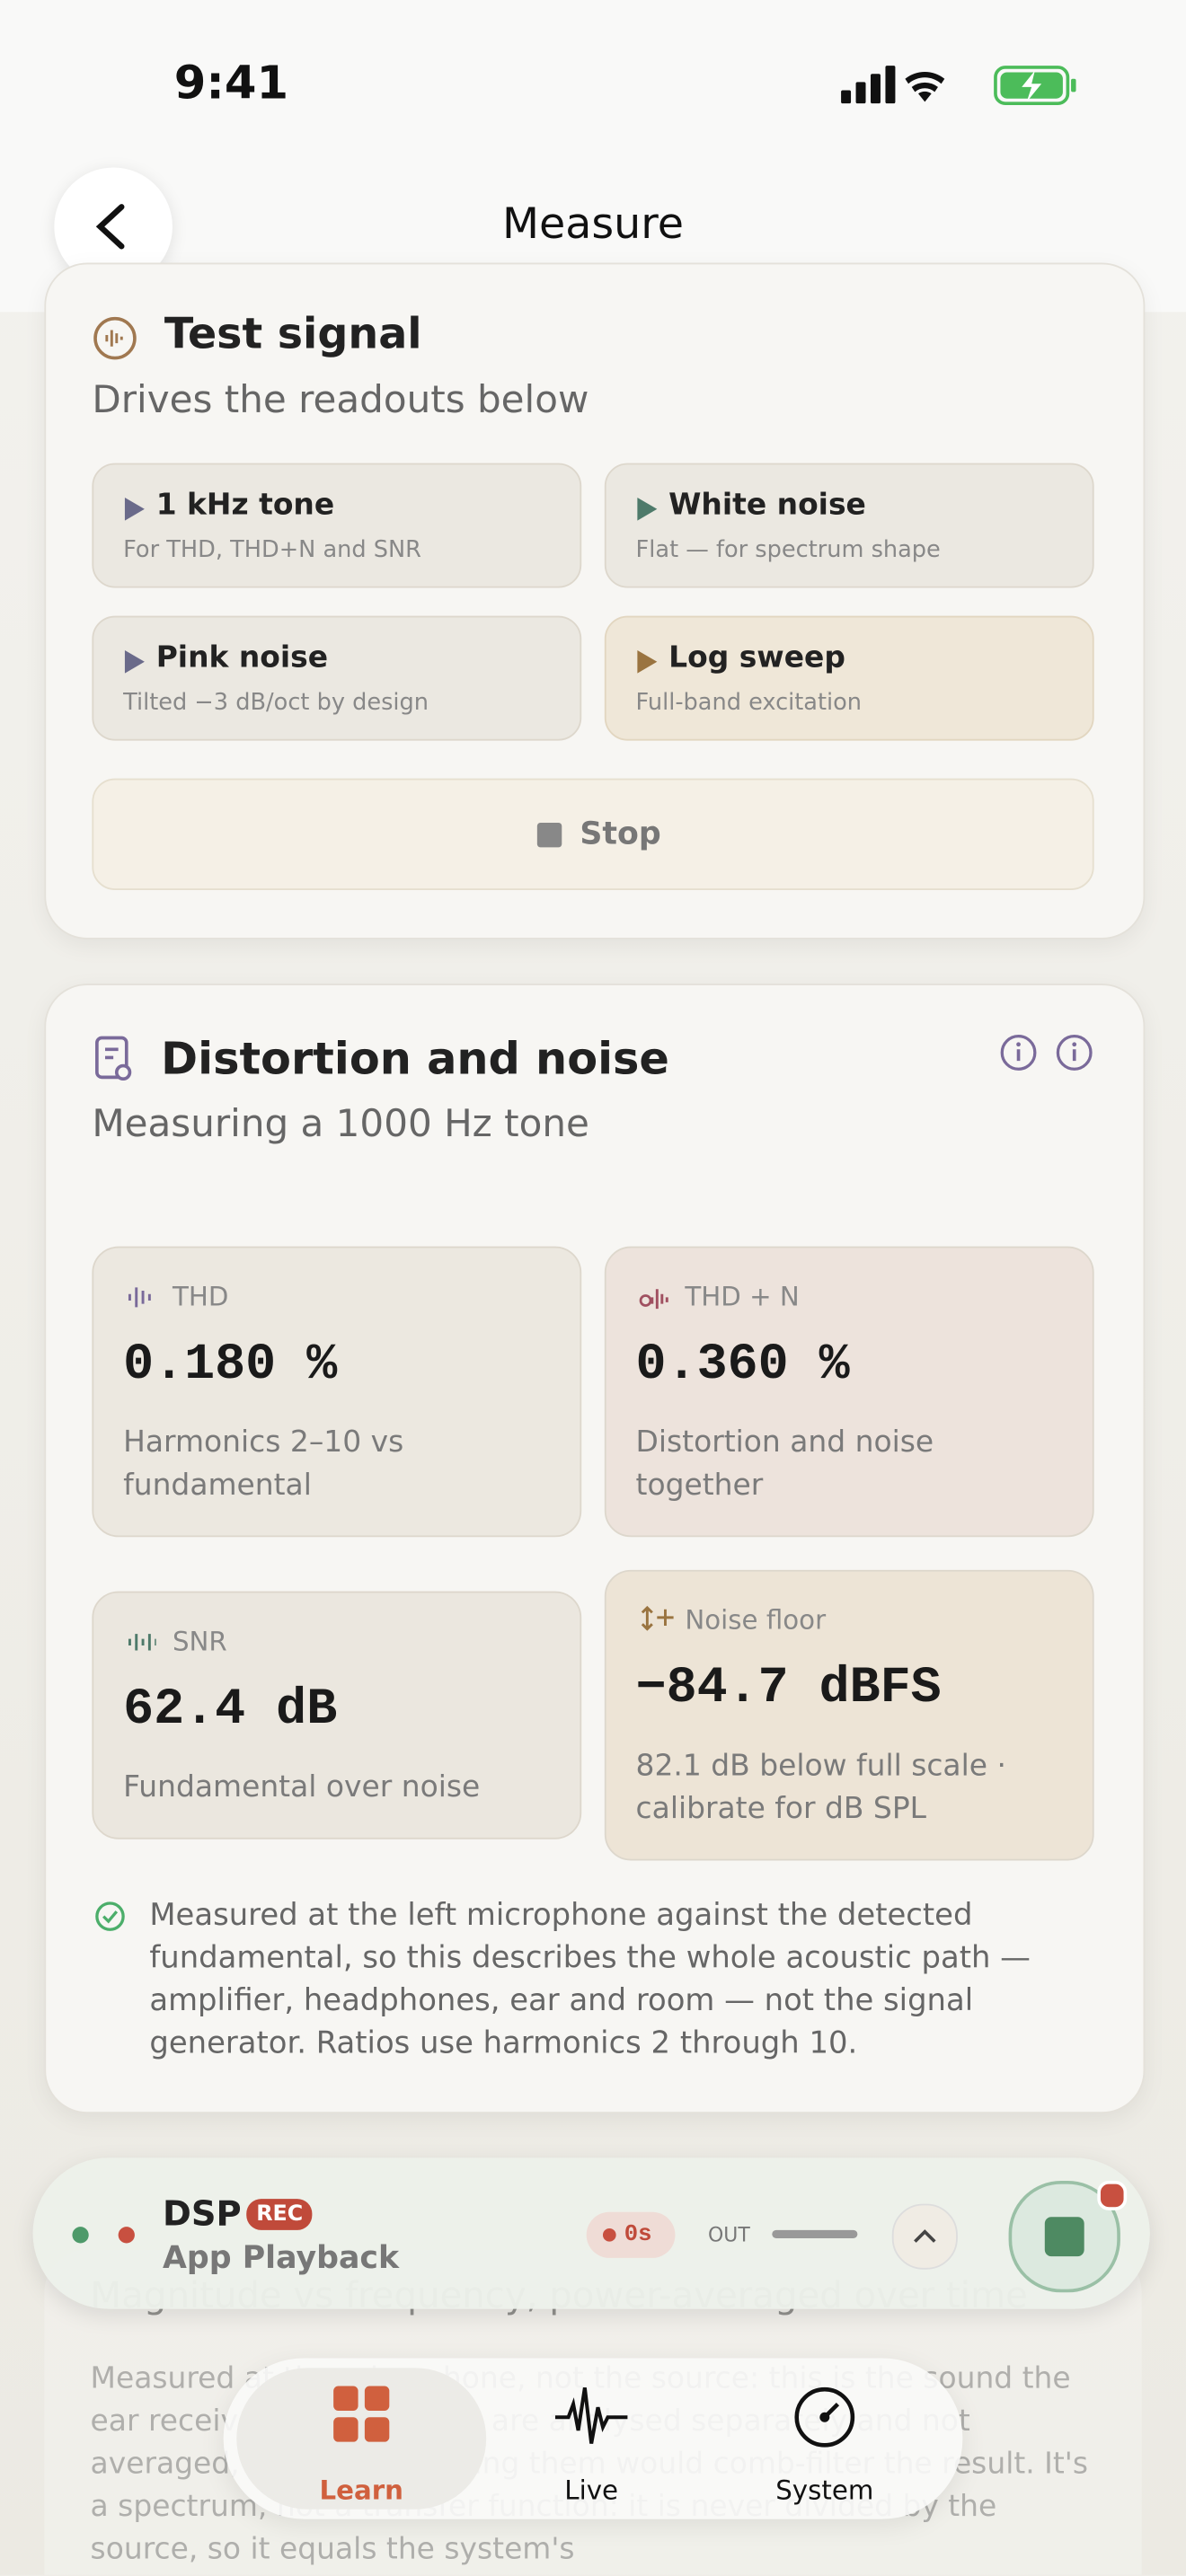 The height and width of the screenshot is (2576, 1186). What do you see at coordinates (620, 834) in the screenshot?
I see `stop-label: Stop` at bounding box center [620, 834].